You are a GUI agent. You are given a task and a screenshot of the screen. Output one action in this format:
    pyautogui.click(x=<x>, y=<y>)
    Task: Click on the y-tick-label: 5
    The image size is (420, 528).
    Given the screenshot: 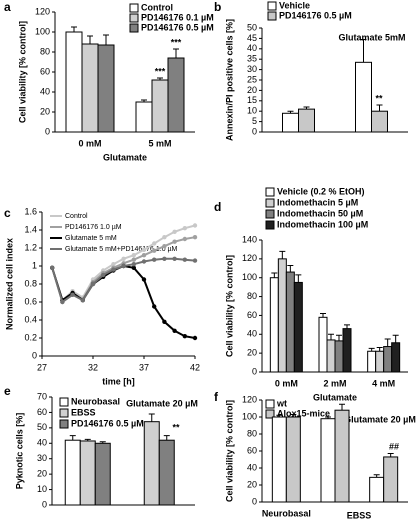 What is the action you would take?
    pyautogui.click(x=254, y=121)
    